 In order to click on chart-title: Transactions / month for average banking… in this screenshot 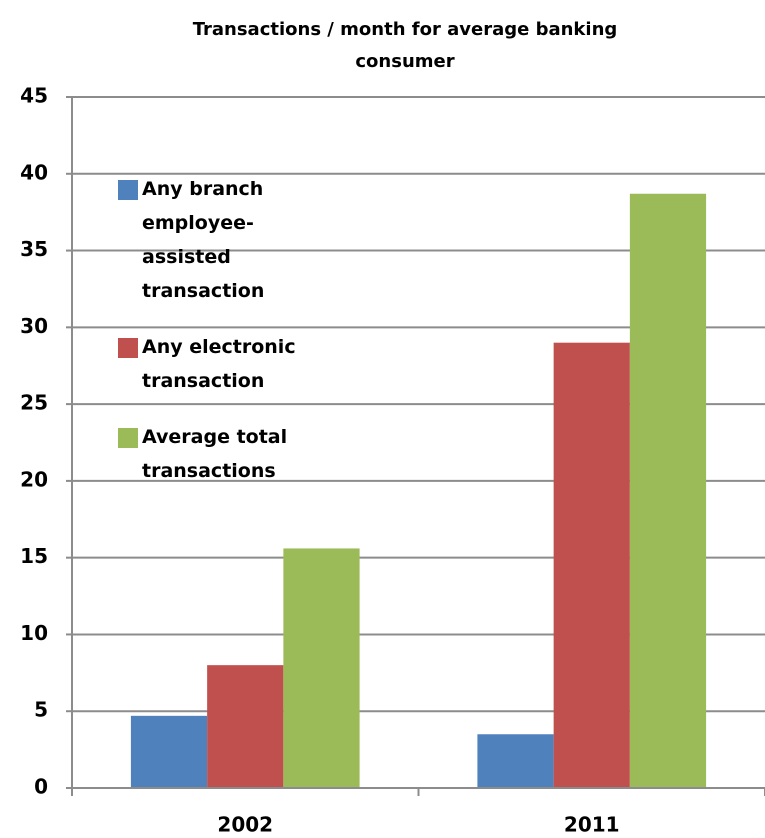, I will do `click(405, 45)`.